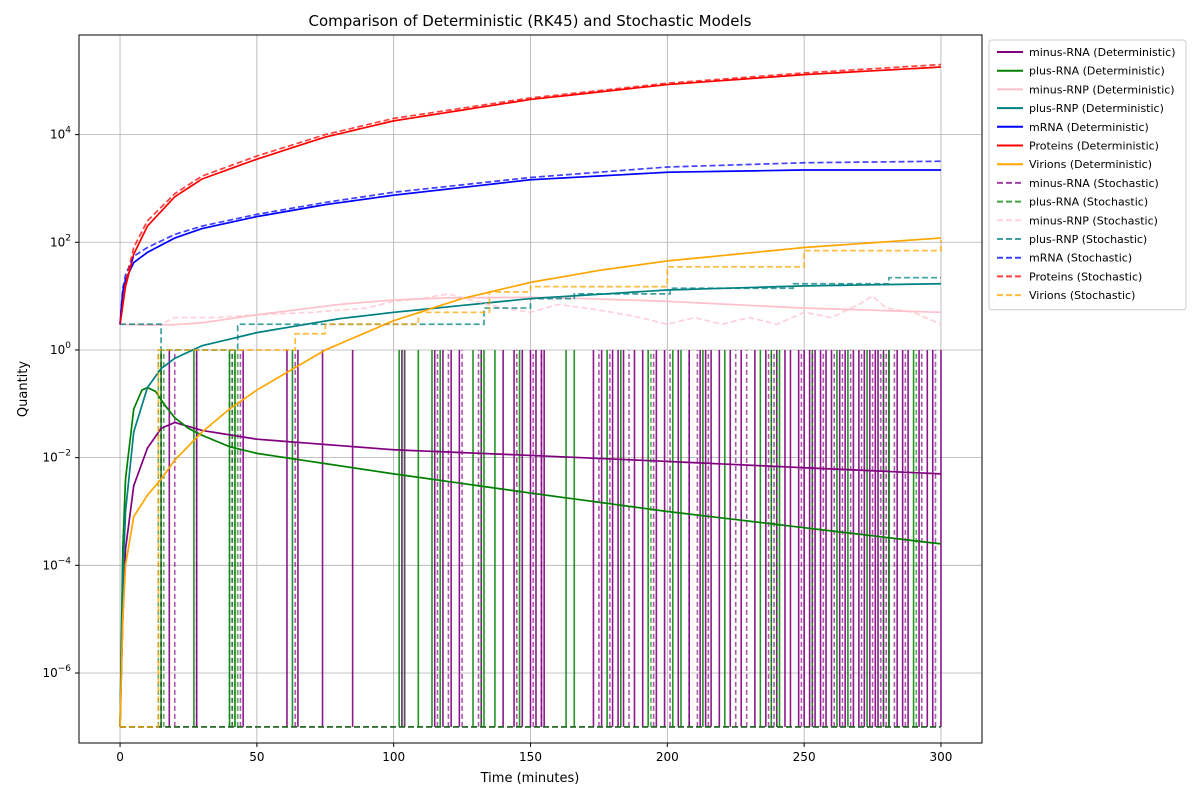 This screenshot has height=800, width=1200. Describe the element at coordinates (60, 403) in the screenshot. I see `y-axis-ticks: 10⁴ 10² 10⁰ 10⁻² 10⁻⁴ 10⁻⁶` at that location.